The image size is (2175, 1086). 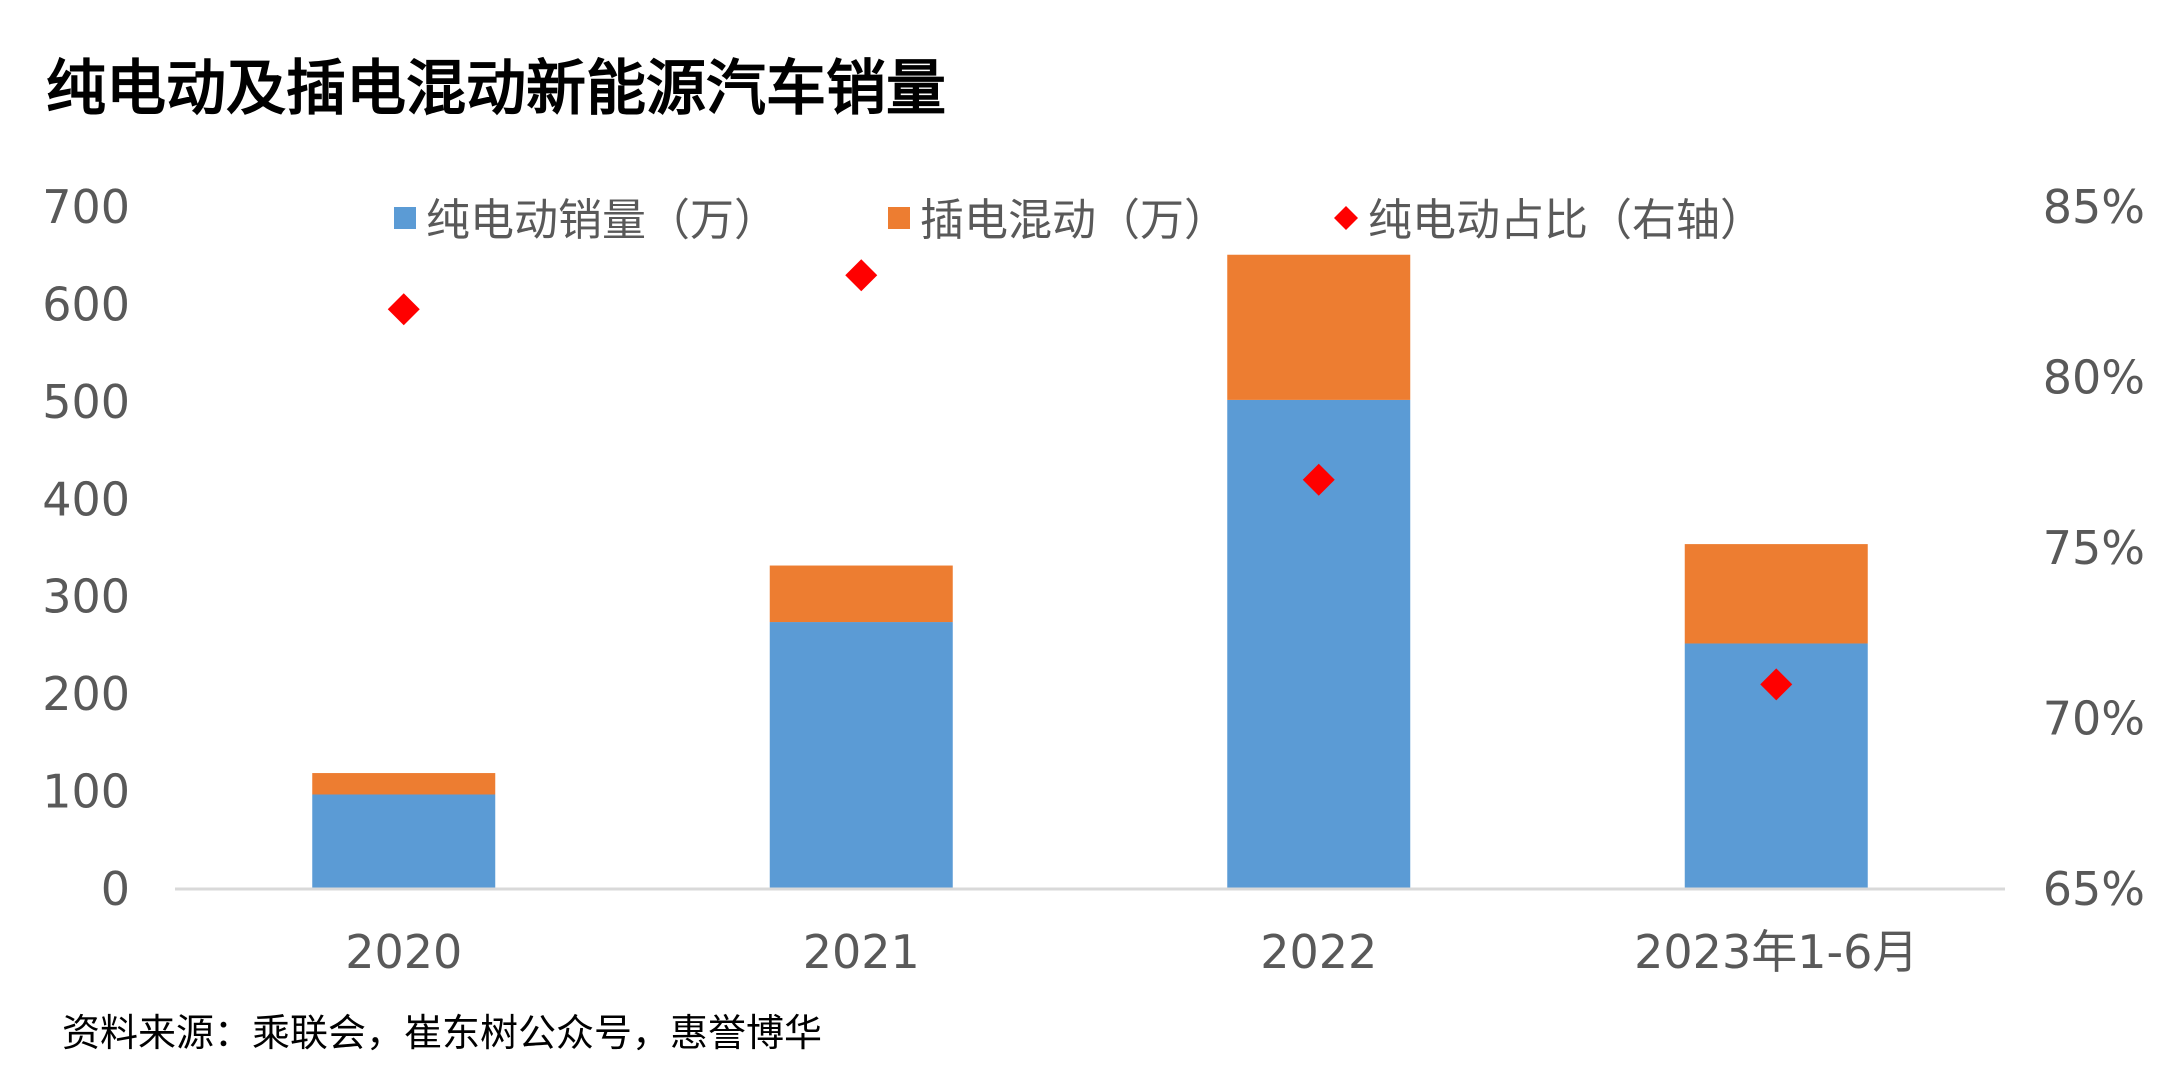 What do you see at coordinates (899, 218) in the screenshot?
I see `legend-swatch-phev` at bounding box center [899, 218].